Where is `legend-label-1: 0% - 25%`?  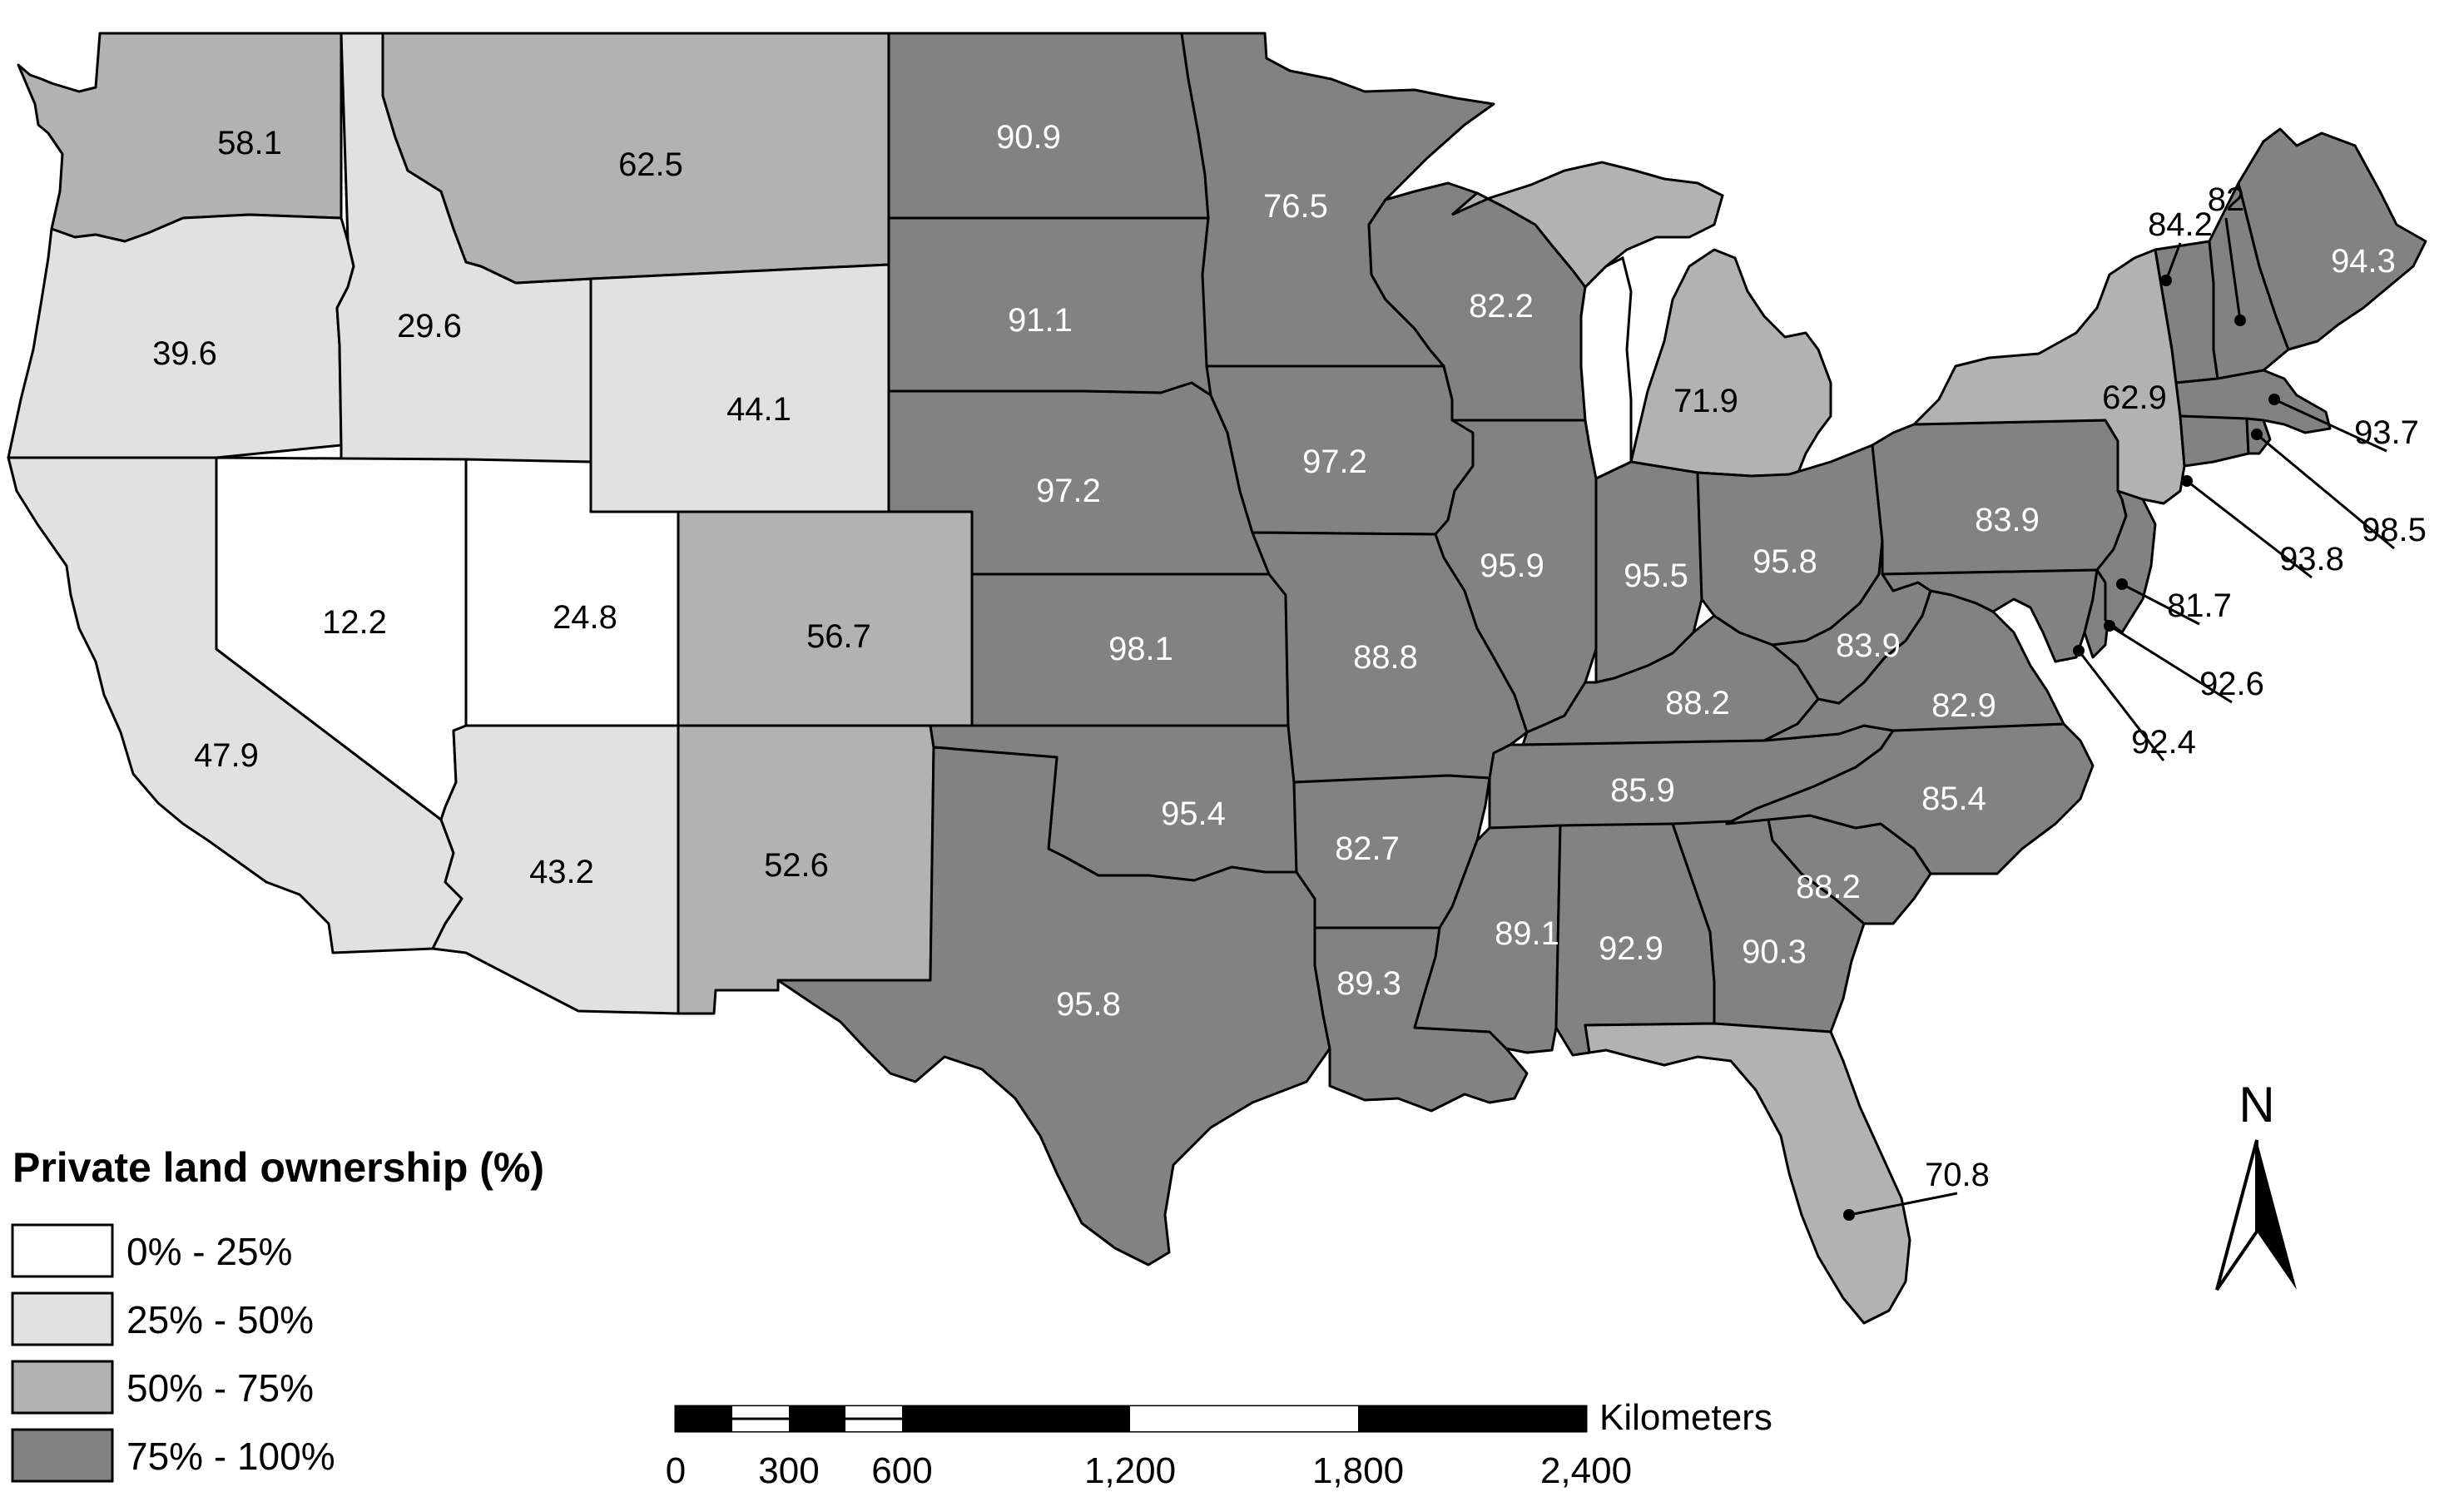
legend-label-1: 0% - 25% is located at coordinates (209, 1251).